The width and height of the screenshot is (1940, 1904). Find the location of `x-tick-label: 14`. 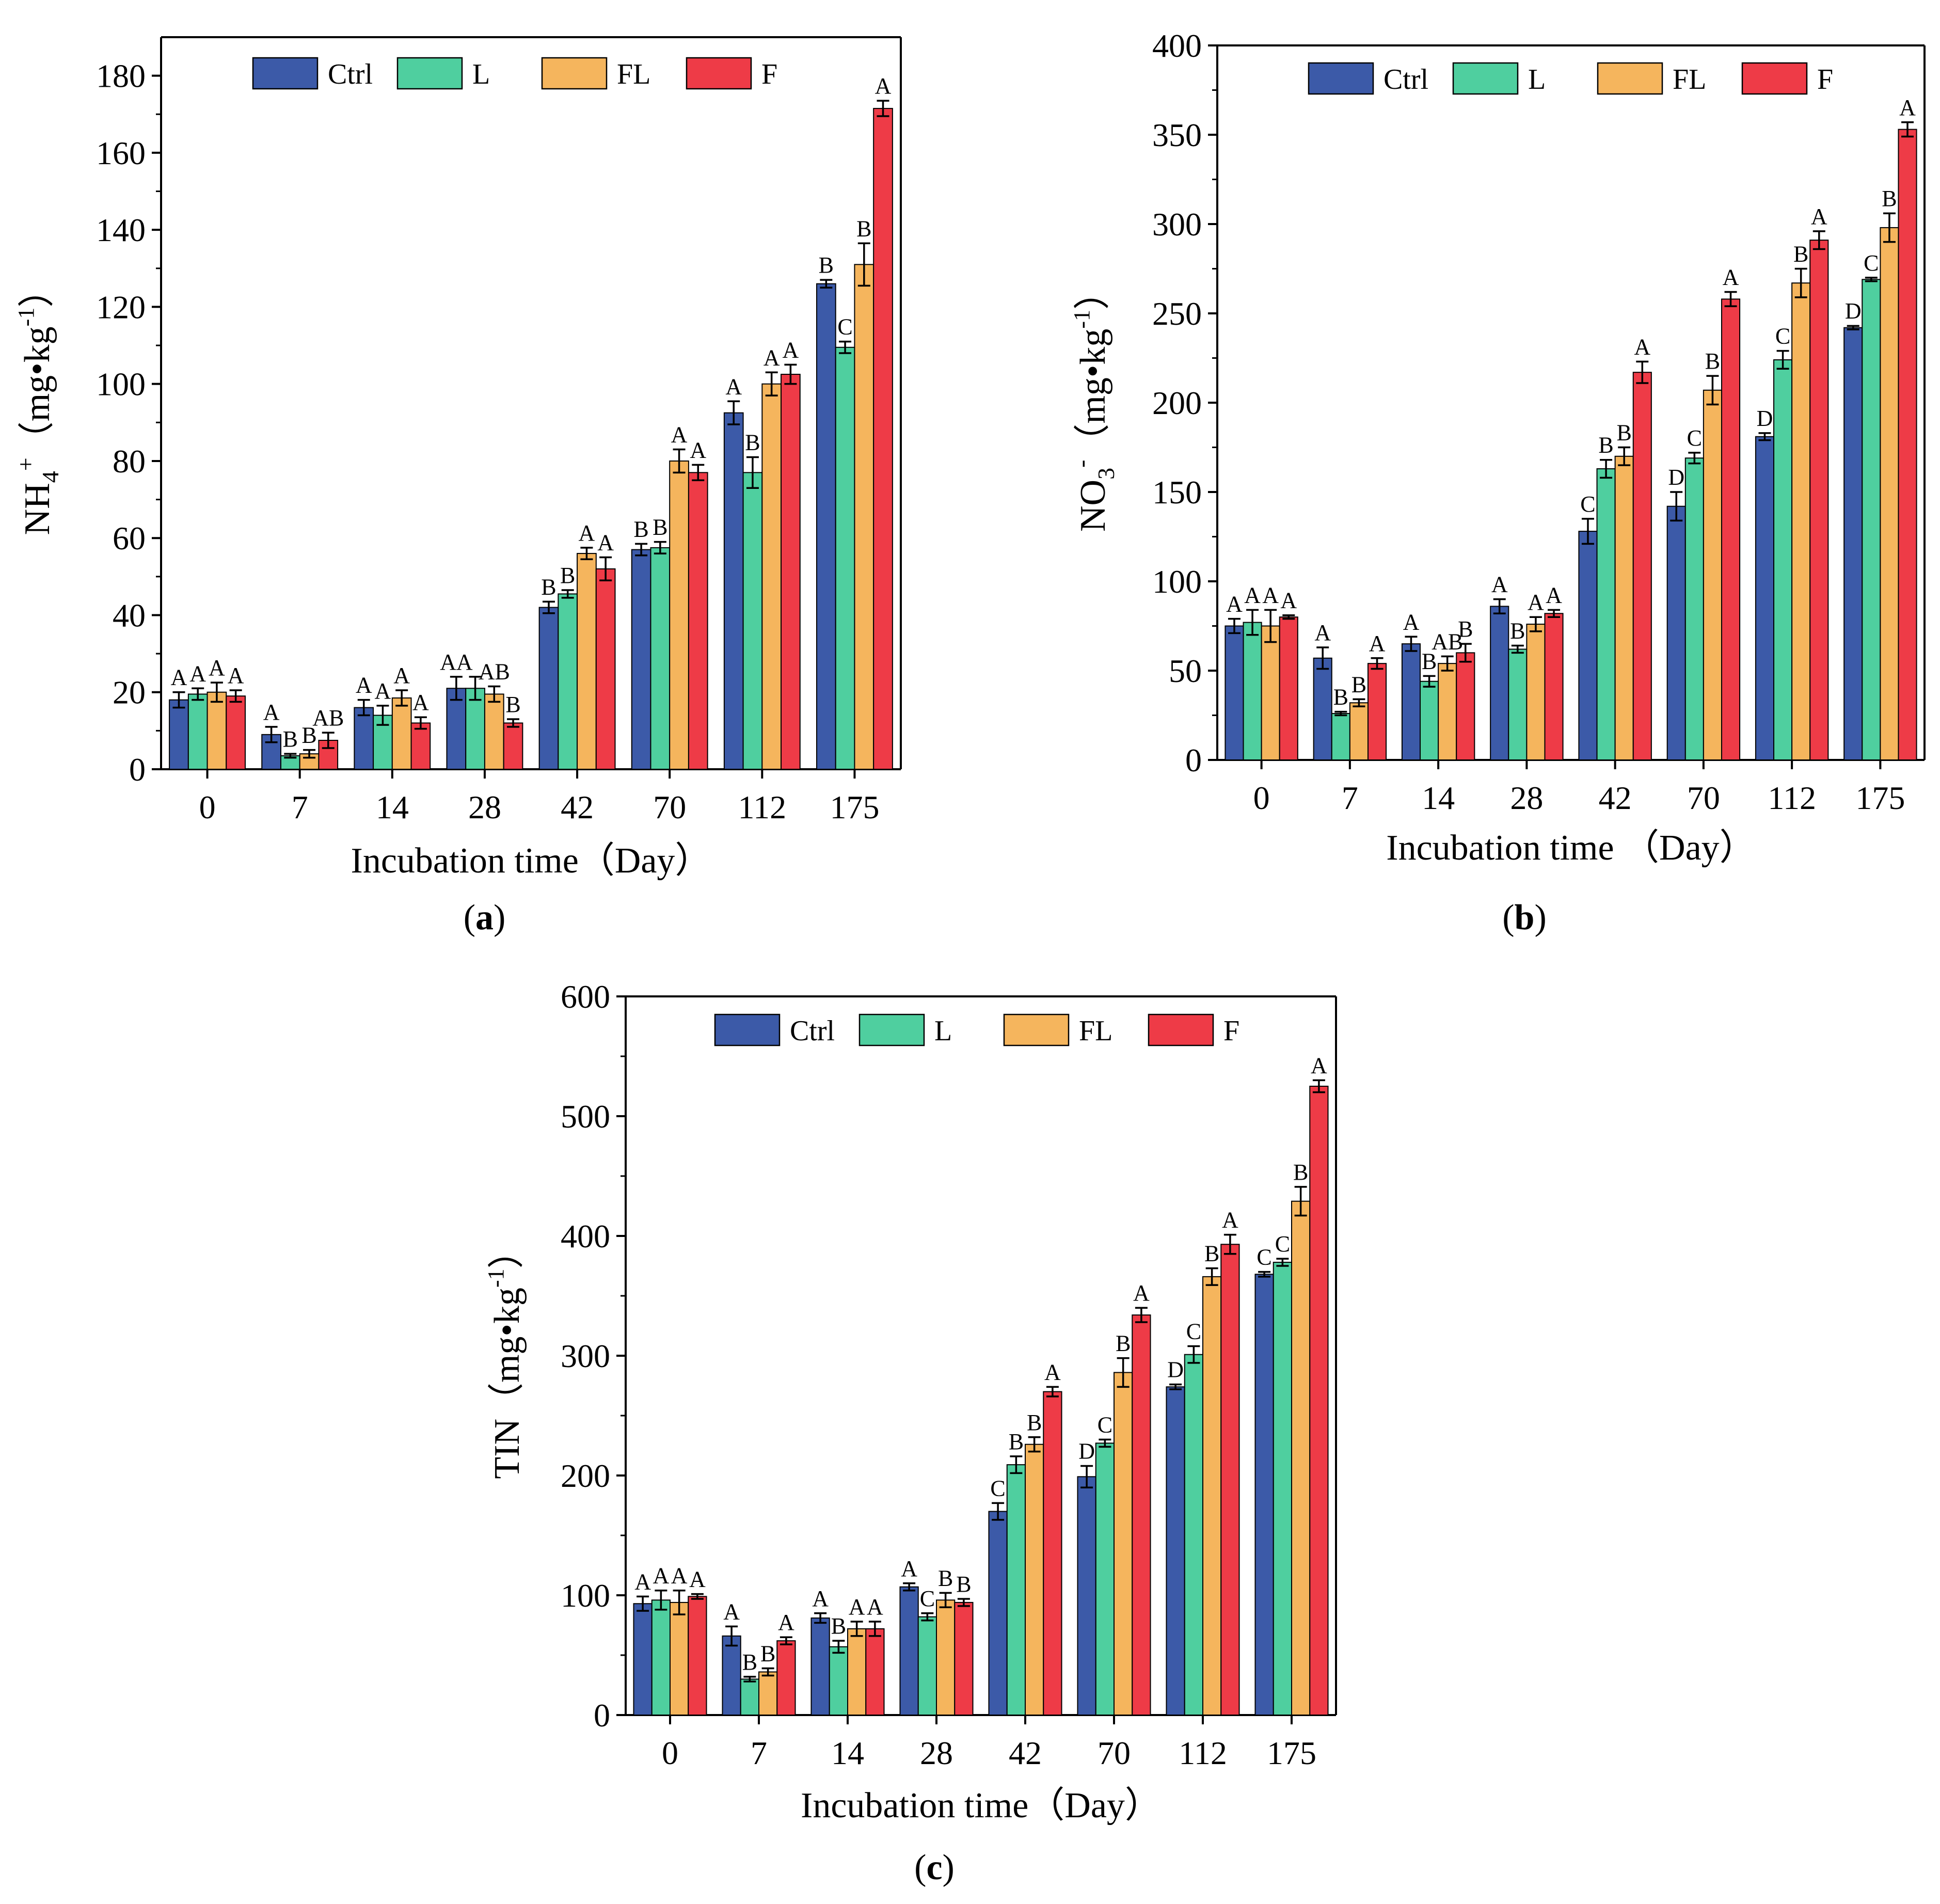

x-tick-label: 14 is located at coordinates (392, 808).